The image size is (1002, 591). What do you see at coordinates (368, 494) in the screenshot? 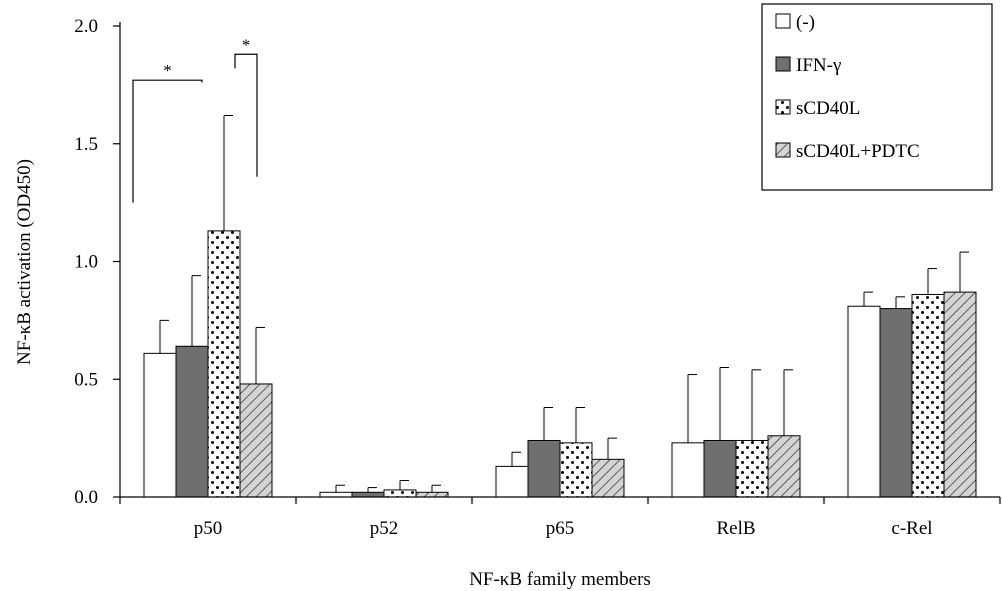
I see `bar-p52-s1` at bounding box center [368, 494].